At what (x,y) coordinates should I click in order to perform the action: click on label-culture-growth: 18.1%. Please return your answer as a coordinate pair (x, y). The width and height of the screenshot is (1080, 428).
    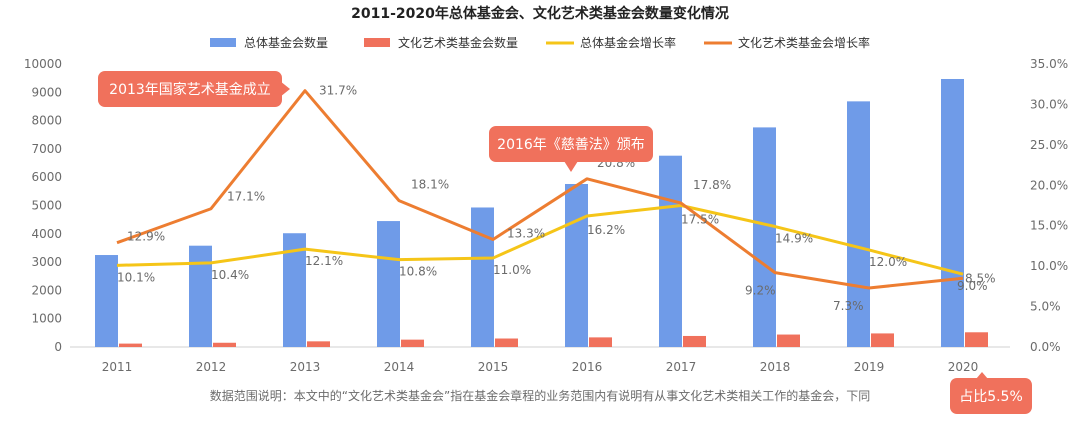
    Looking at the image, I should click on (430, 185).